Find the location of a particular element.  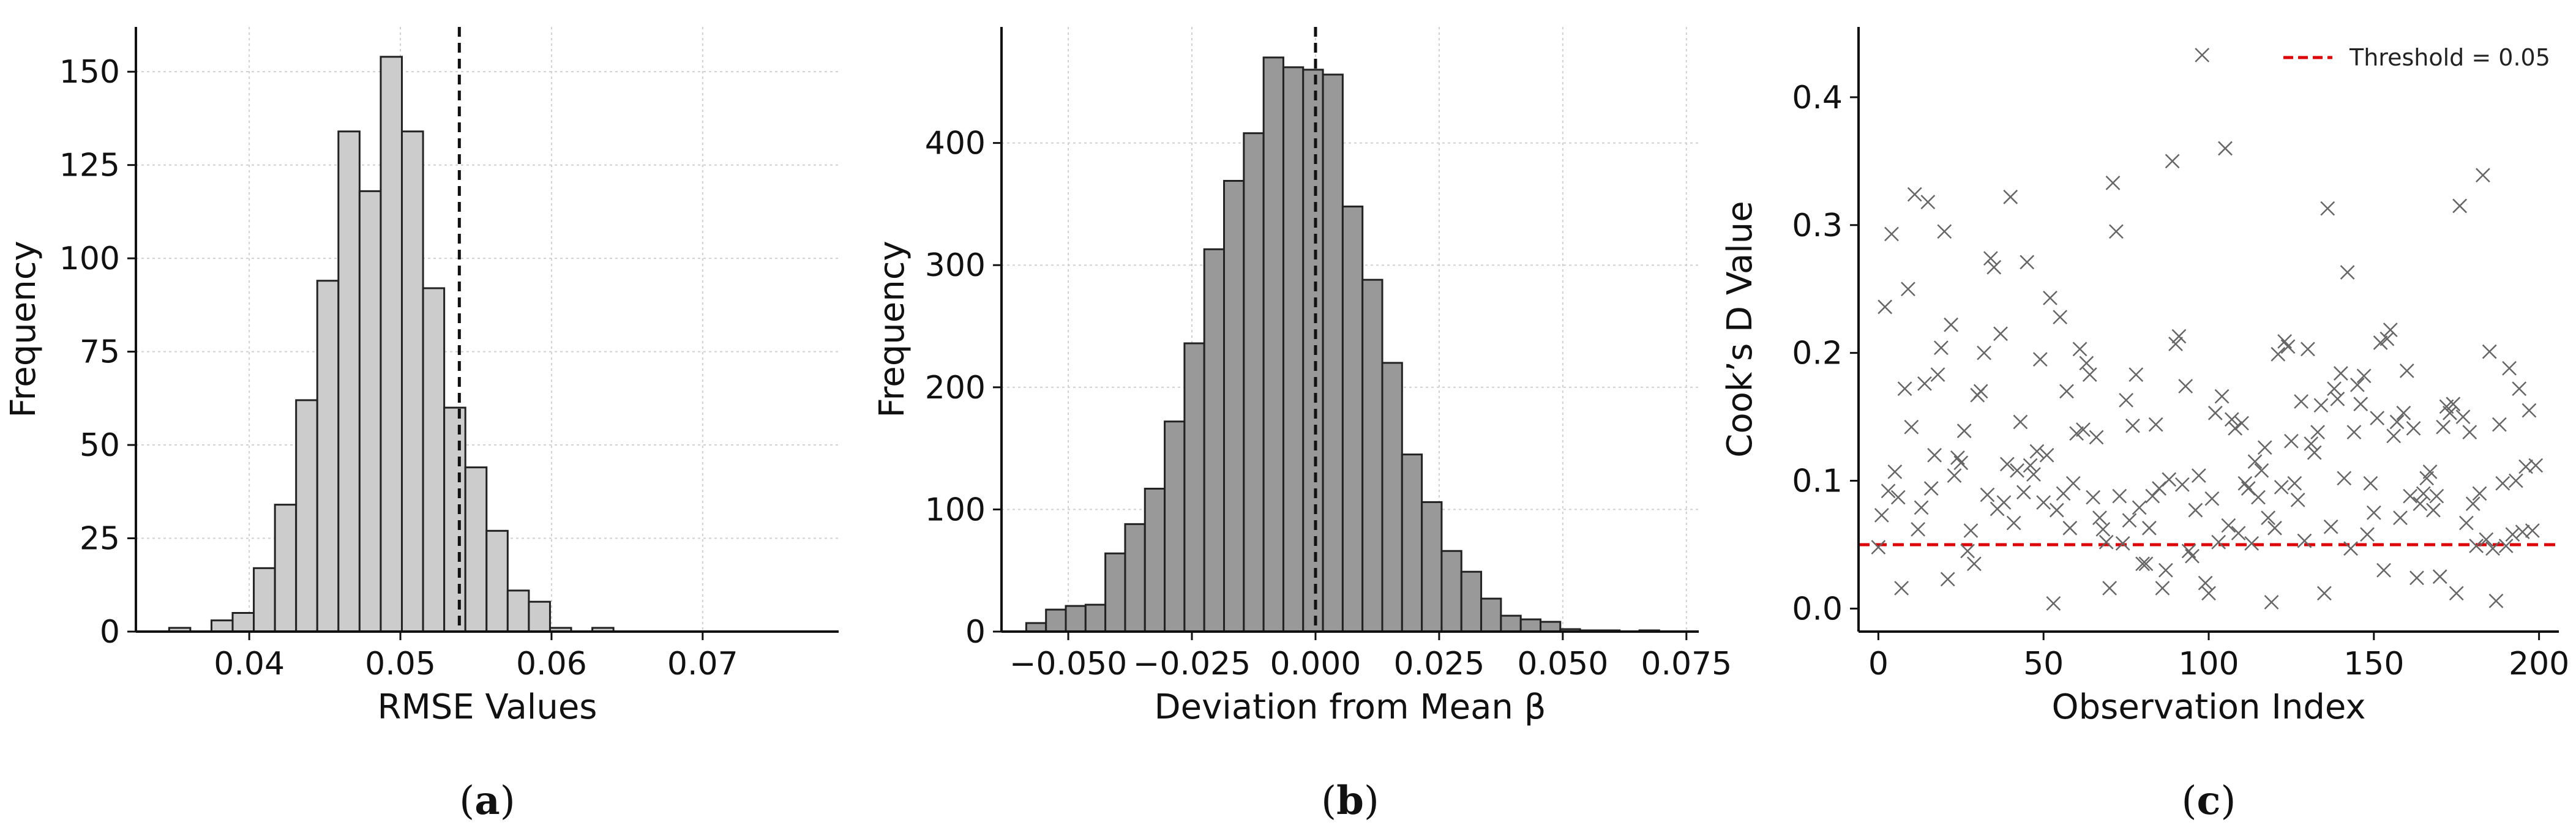

x-tick-label: 0.04 is located at coordinates (249, 664).